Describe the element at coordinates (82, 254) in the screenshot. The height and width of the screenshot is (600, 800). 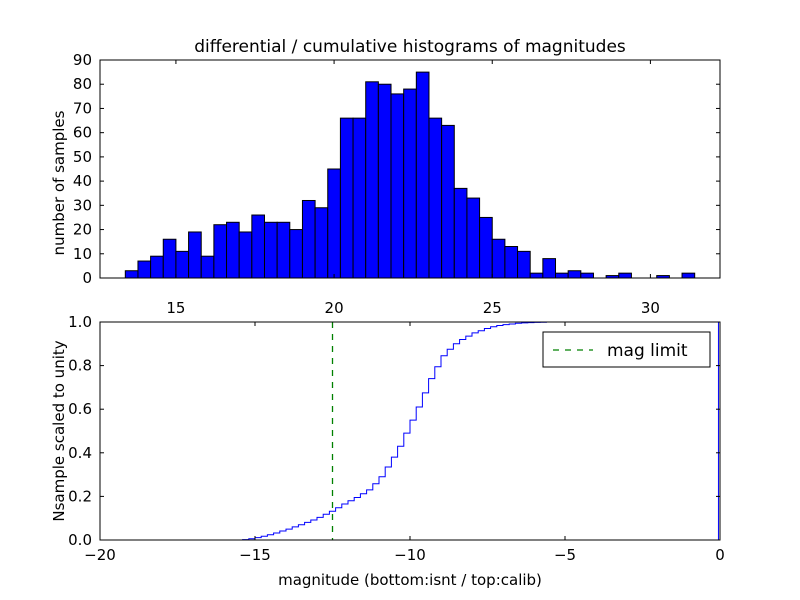
I see `top-y-tick-label: 10` at that location.